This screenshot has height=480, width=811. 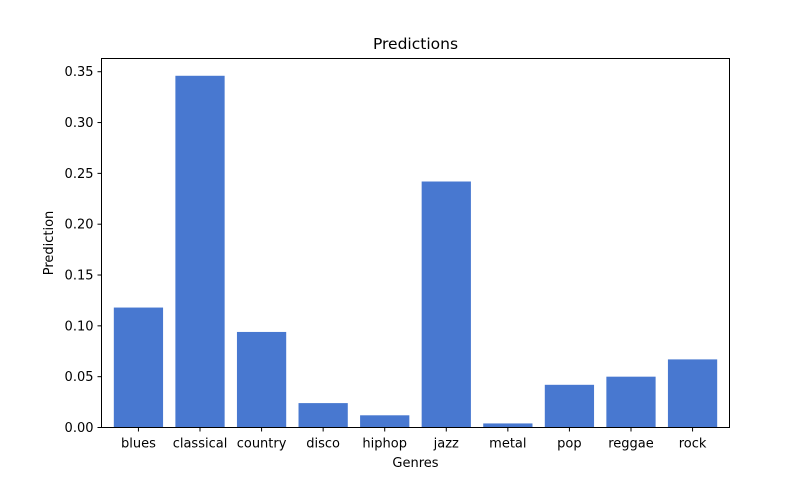 What do you see at coordinates (200, 251) in the screenshot?
I see `bar-classical` at bounding box center [200, 251].